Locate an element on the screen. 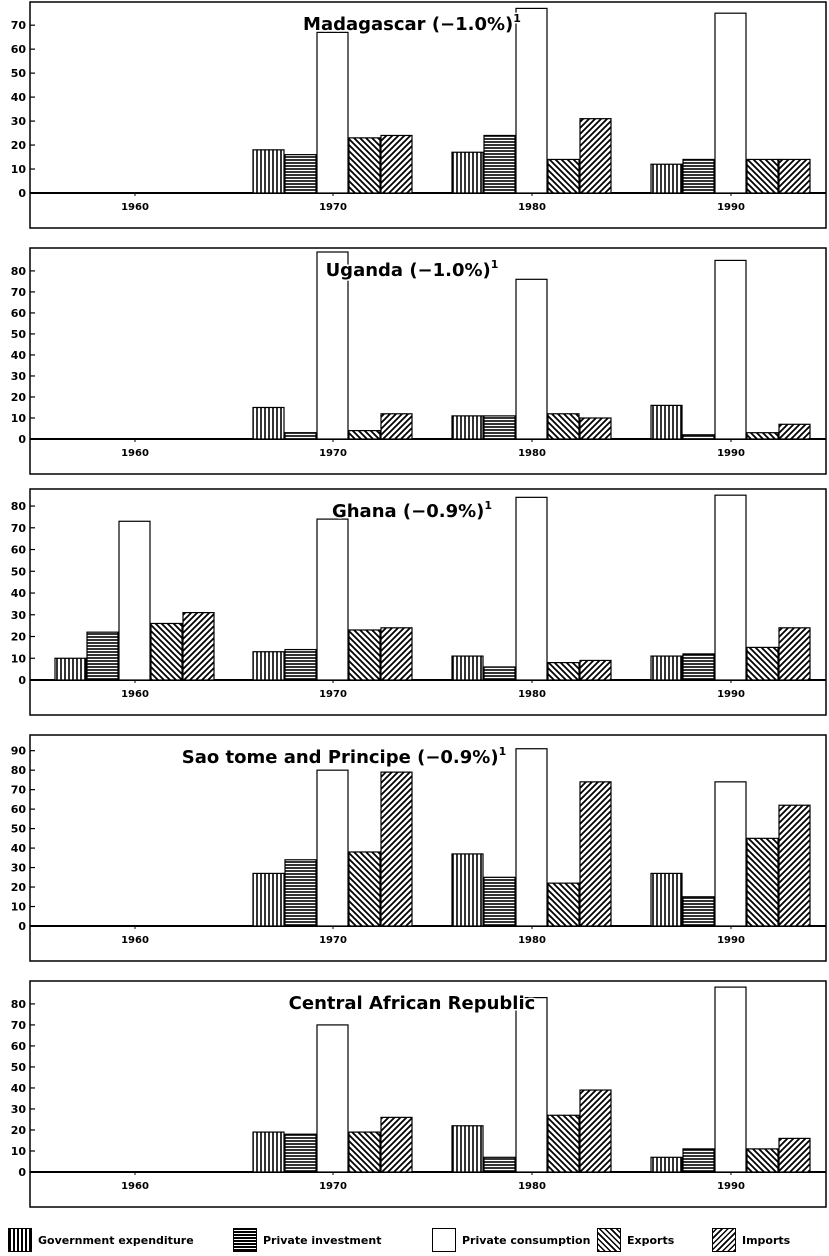  x-tick-label: 1970 is located at coordinates (333, 1186).